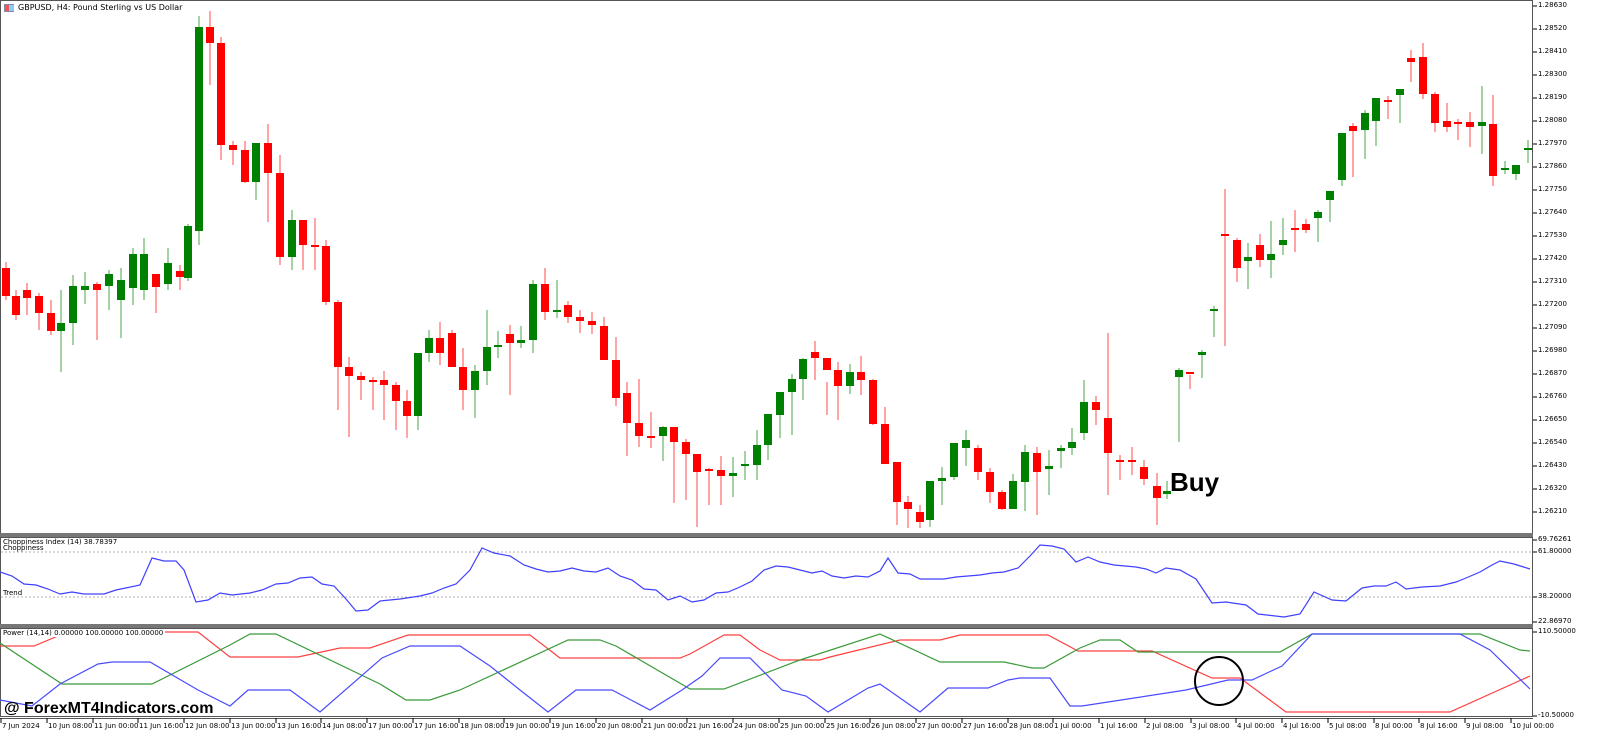  I want to click on axis-label: 1.27530, so click(1552, 235).